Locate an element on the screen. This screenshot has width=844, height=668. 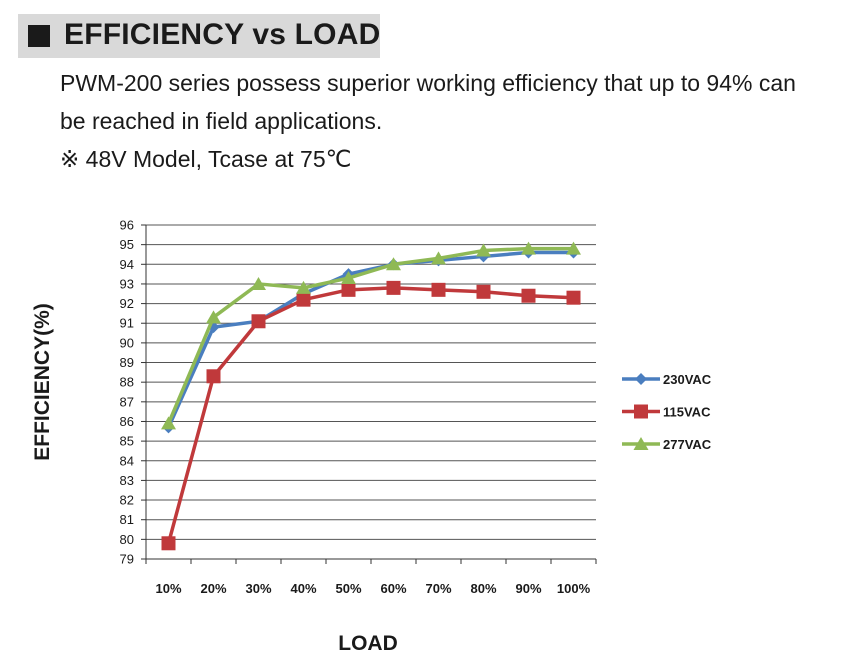
legend-label: 115VAC is located at coordinates (687, 412).